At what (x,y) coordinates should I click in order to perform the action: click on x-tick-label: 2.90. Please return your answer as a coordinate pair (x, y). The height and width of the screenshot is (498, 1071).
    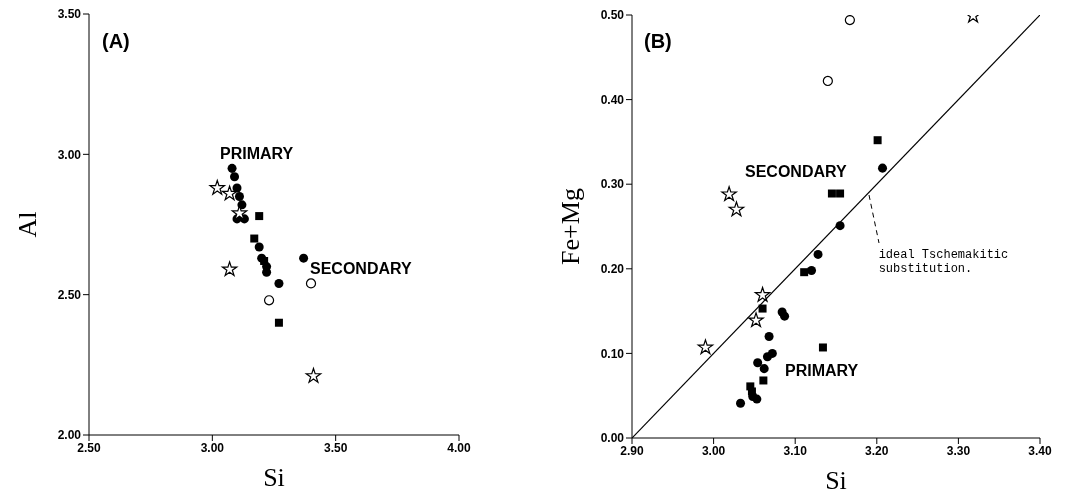
    Looking at the image, I should click on (632, 450).